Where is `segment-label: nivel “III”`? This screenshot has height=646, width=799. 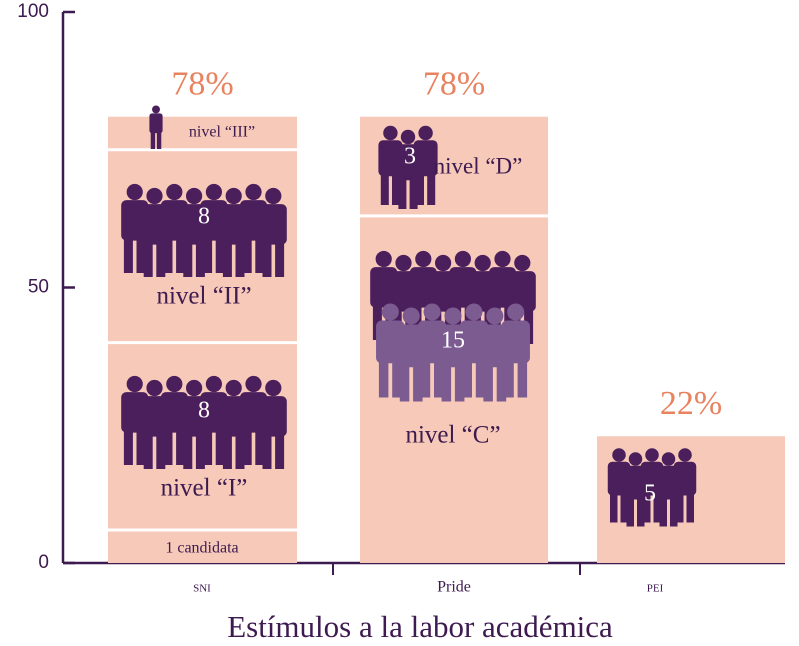
segment-label: nivel “III” is located at coordinates (222, 132).